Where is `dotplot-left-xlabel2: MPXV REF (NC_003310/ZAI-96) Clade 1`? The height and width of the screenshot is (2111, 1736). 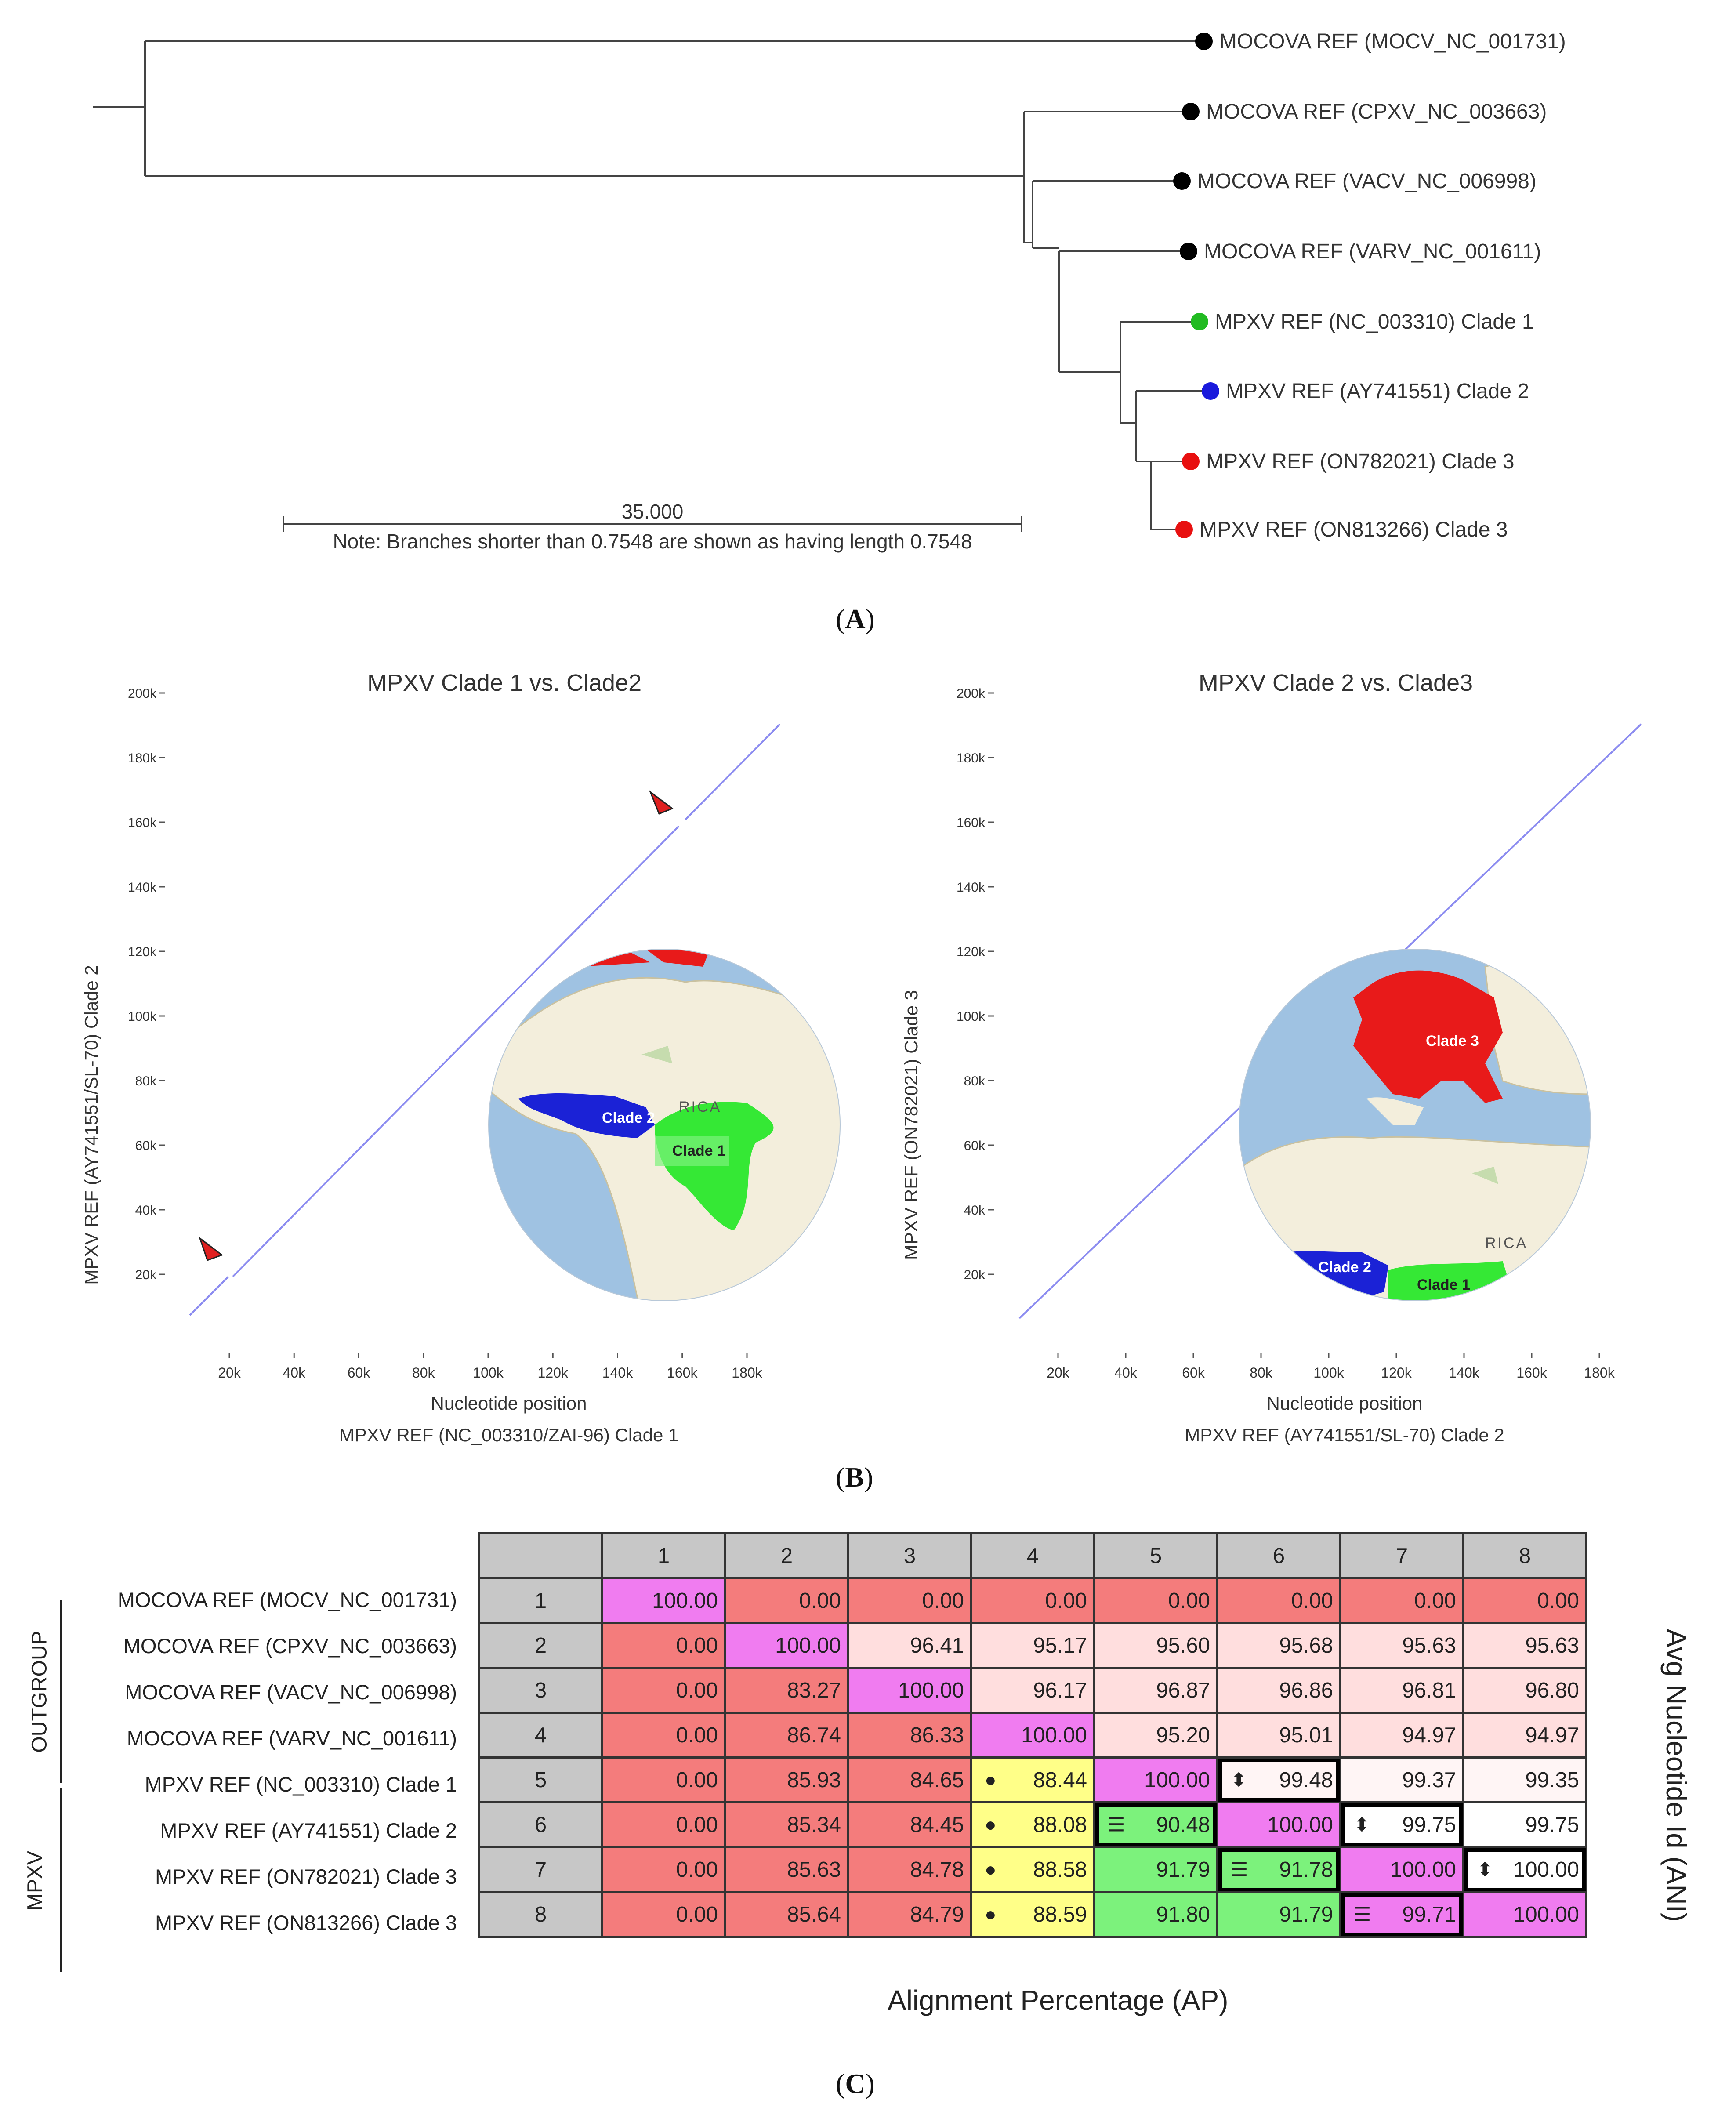
dotplot-left-xlabel2: MPXV REF (NC_003310/ZAI-96) Clade 1 is located at coordinates (509, 1435).